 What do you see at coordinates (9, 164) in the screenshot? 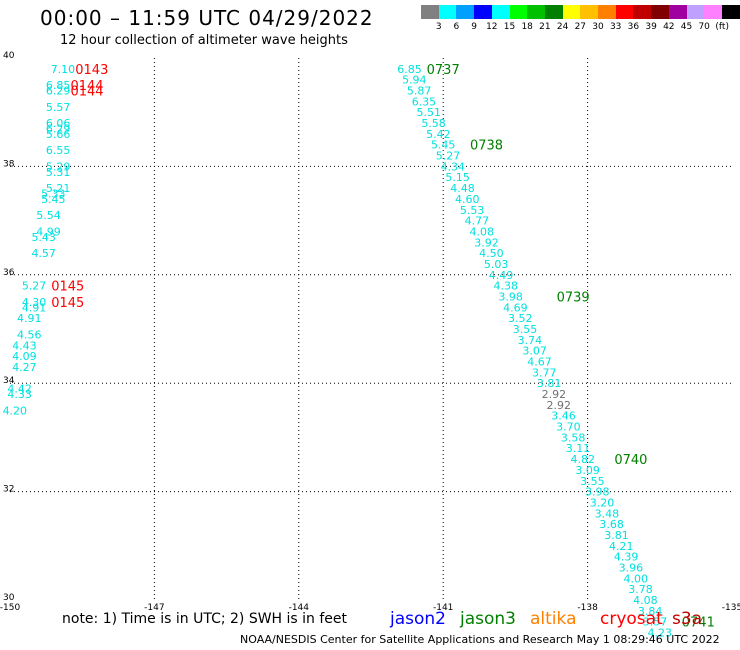
I see `y-tick-label: 38` at bounding box center [9, 164].